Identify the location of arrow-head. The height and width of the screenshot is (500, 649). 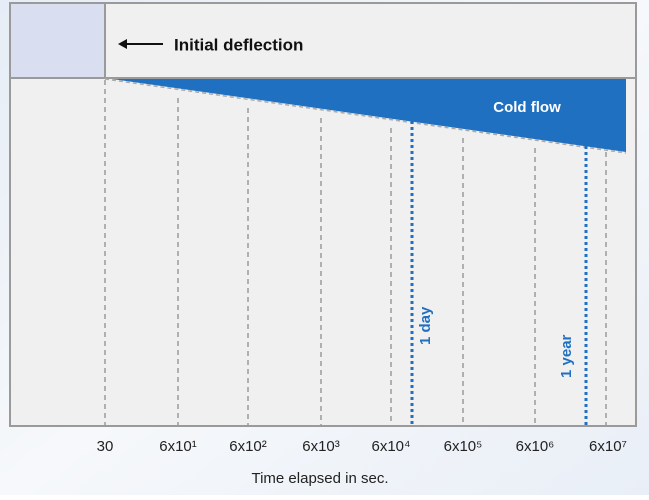
(122, 44).